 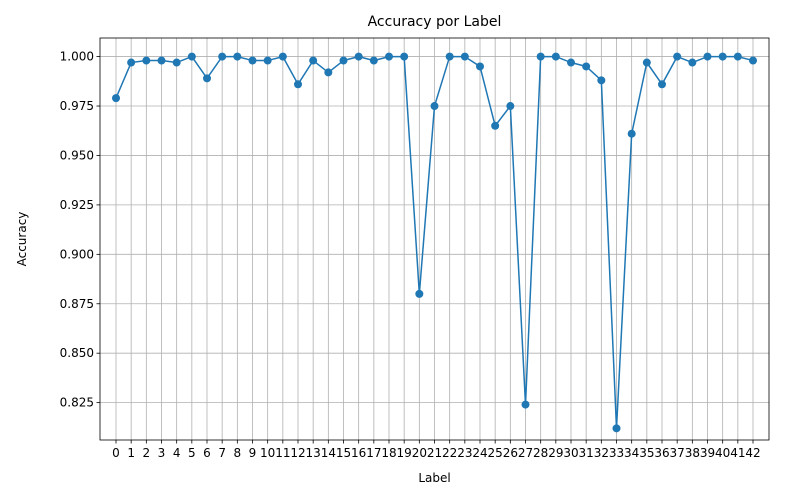 I want to click on x-tick-label: 3, so click(x=162, y=453).